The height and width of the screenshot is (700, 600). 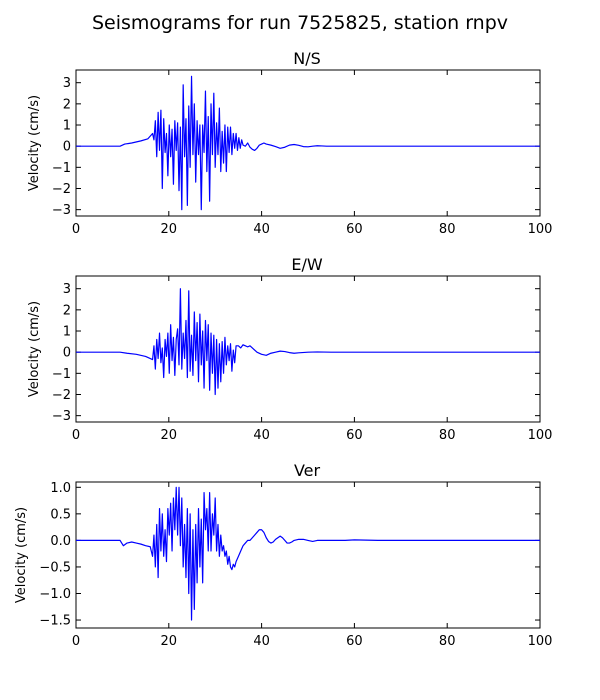 I want to click on y-tick-label-ew-1: −2, so click(x=61, y=395).